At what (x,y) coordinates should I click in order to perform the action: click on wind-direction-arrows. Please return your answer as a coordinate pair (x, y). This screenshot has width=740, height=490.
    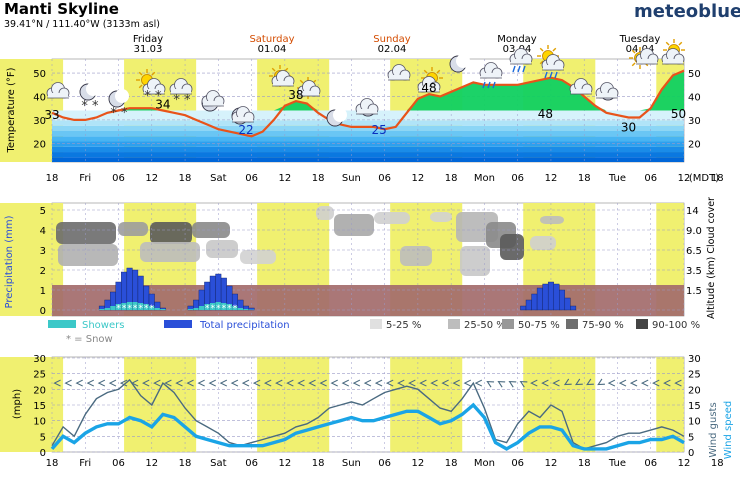
    Looking at the image, I should click on (367, 383).